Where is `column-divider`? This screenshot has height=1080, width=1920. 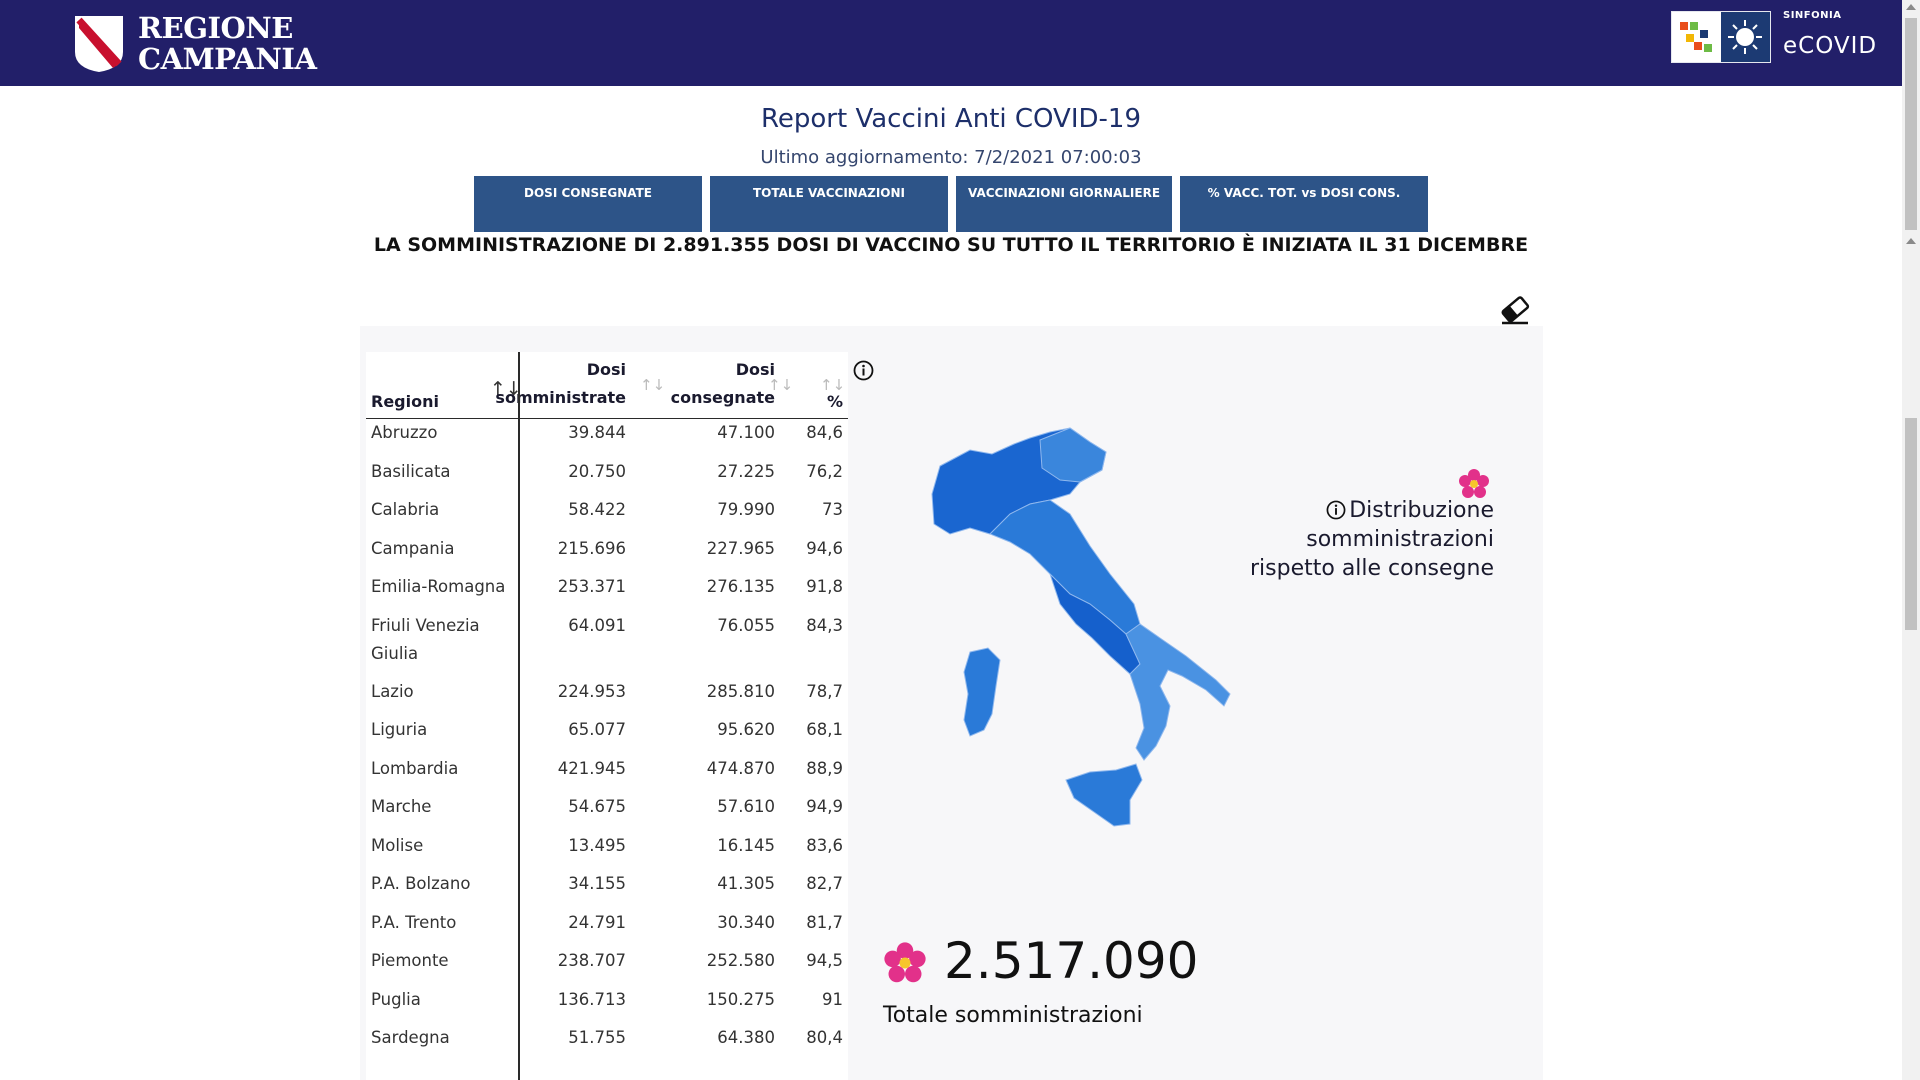
column-divider is located at coordinates (519, 716).